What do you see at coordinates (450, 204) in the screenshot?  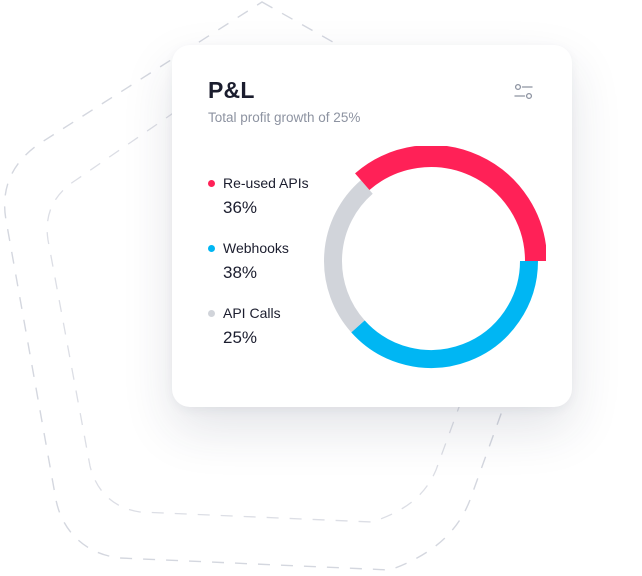 I see `donut-slice-reused-apis` at bounding box center [450, 204].